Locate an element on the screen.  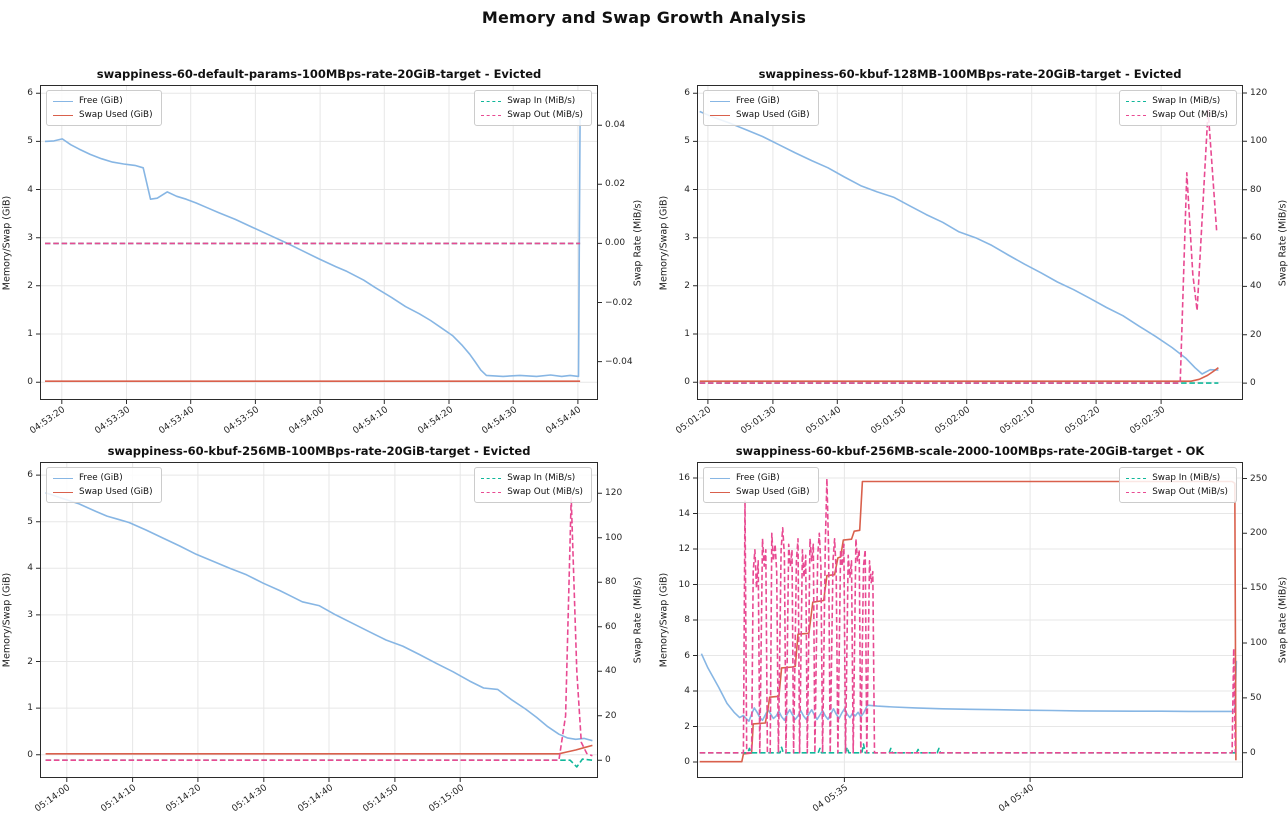
x-tick-label: 04:53:20 is located at coordinates (48, 421).